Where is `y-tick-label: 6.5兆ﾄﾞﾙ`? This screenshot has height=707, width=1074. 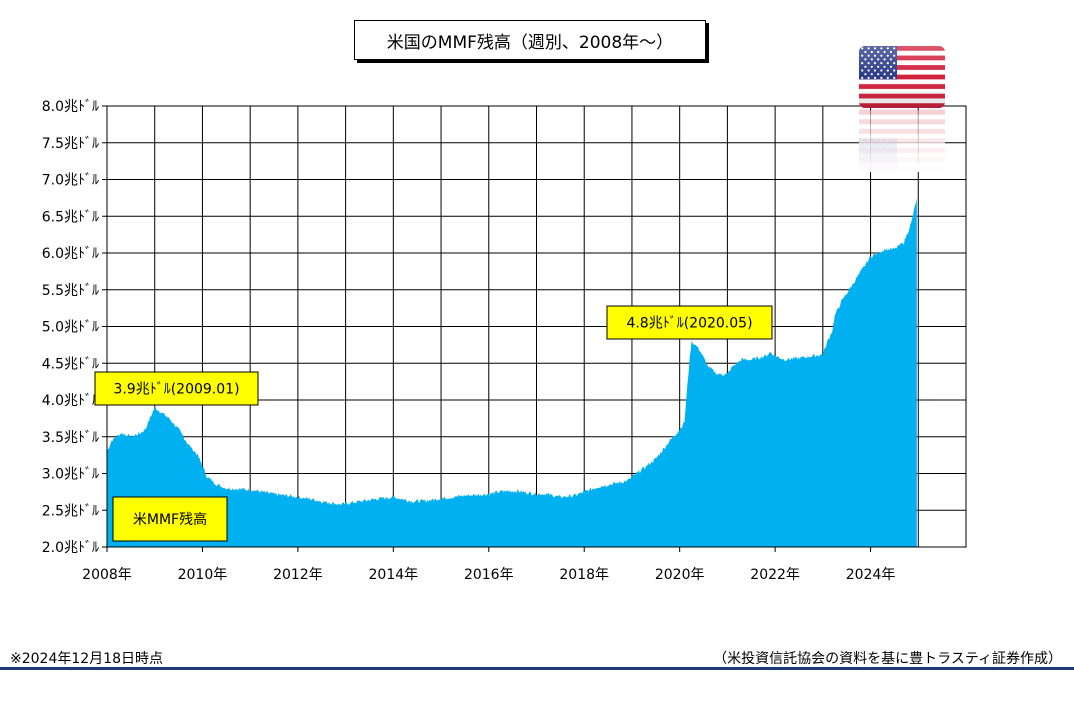 y-tick-label: 6.5兆ﾄﾞﾙ is located at coordinates (70, 217).